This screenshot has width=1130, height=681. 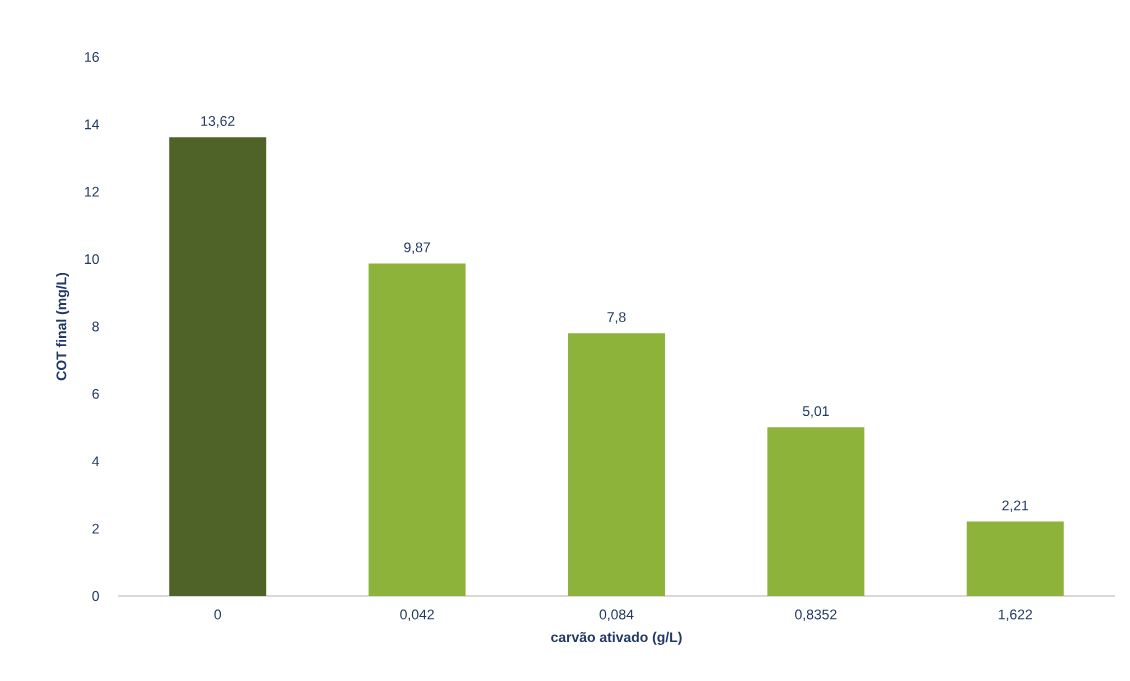 What do you see at coordinates (96, 461) in the screenshot?
I see `y-tick-label: 4` at bounding box center [96, 461].